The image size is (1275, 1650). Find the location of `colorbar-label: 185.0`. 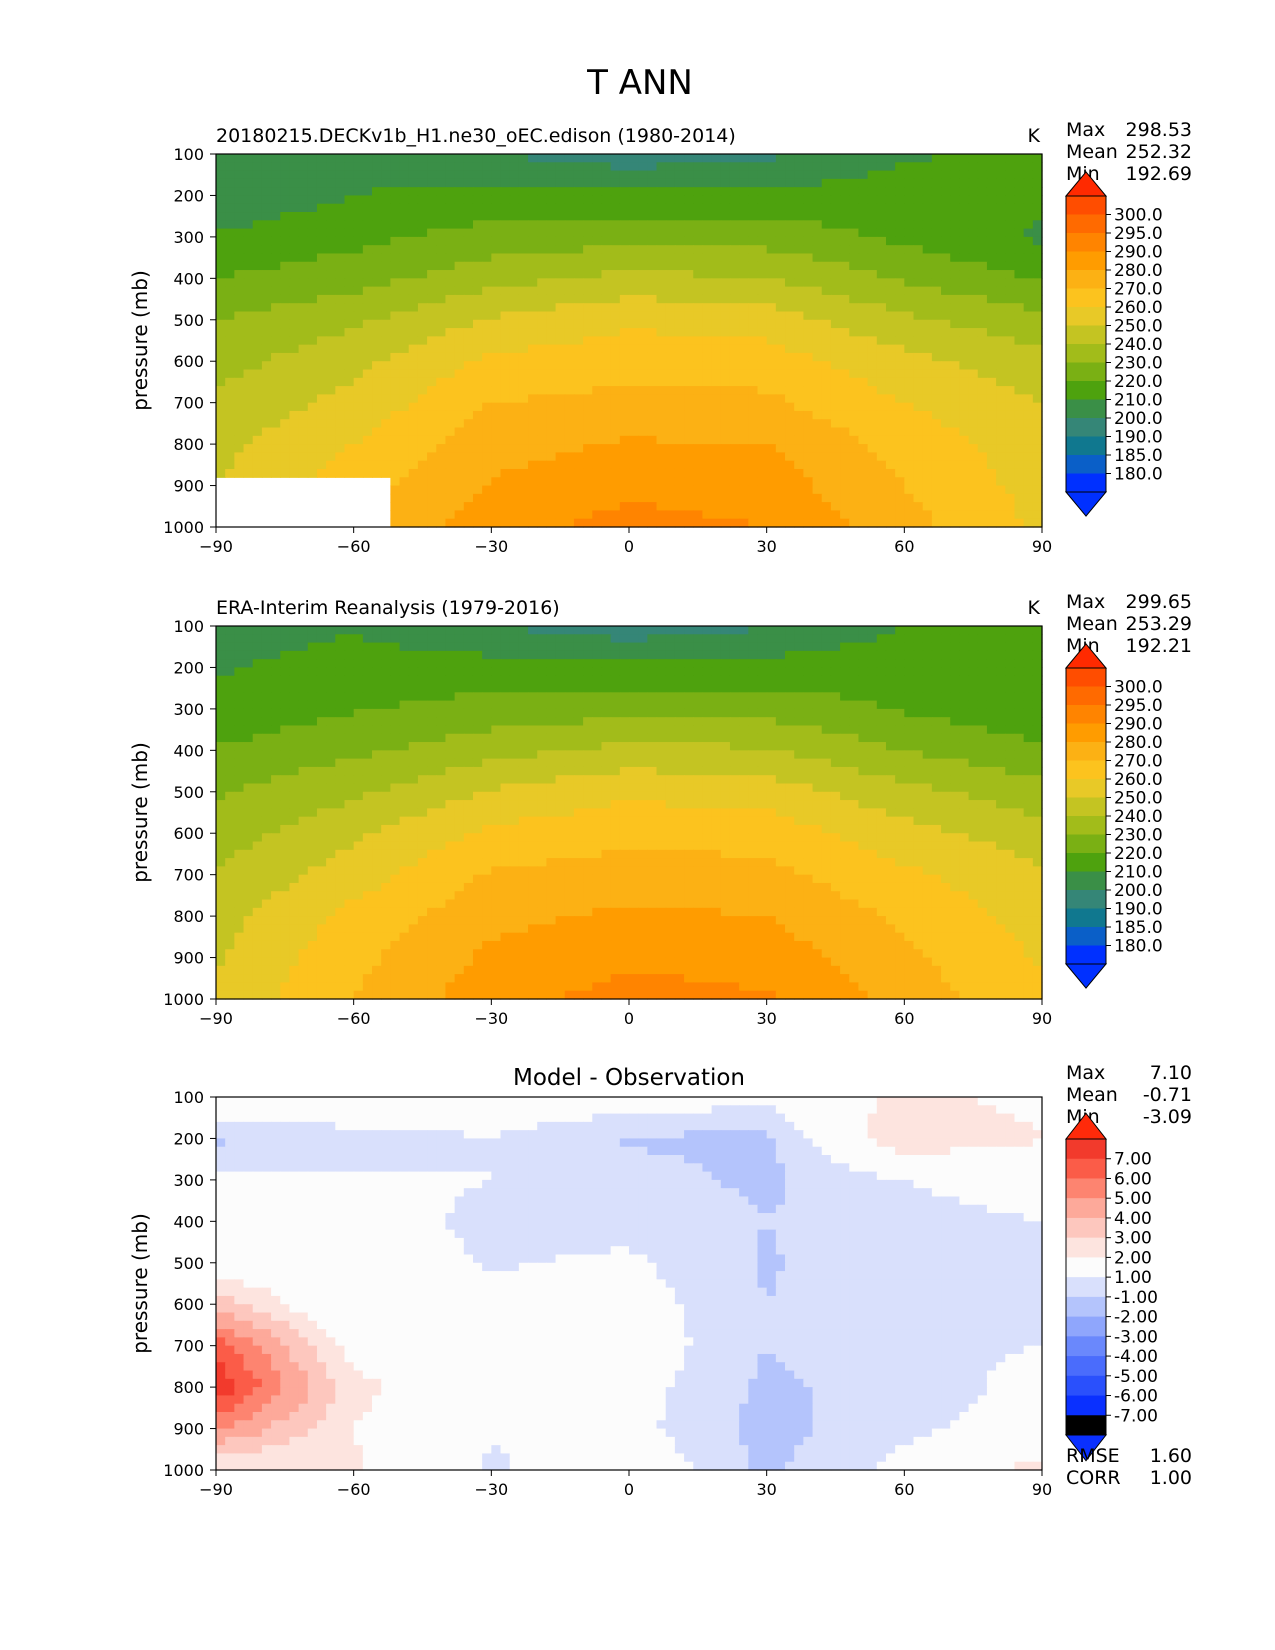

colorbar-label: 185.0 is located at coordinates (1138, 456).